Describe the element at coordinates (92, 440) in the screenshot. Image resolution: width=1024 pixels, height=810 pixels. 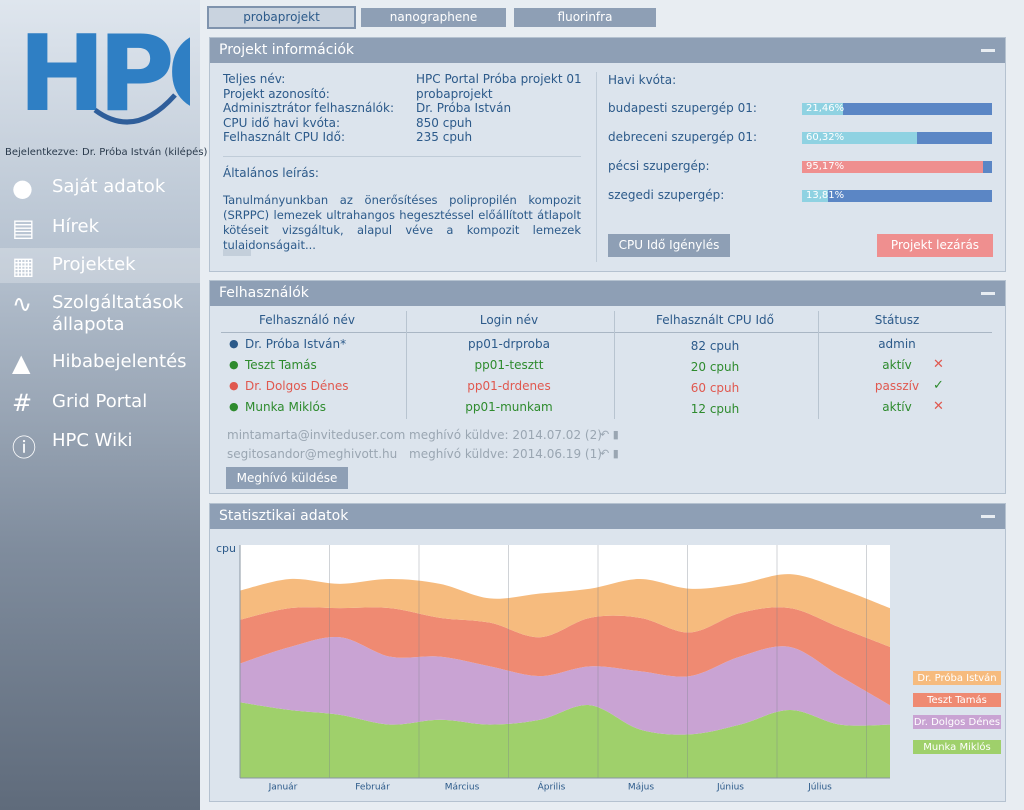
I see `menu-item: HPC Wiki` at that location.